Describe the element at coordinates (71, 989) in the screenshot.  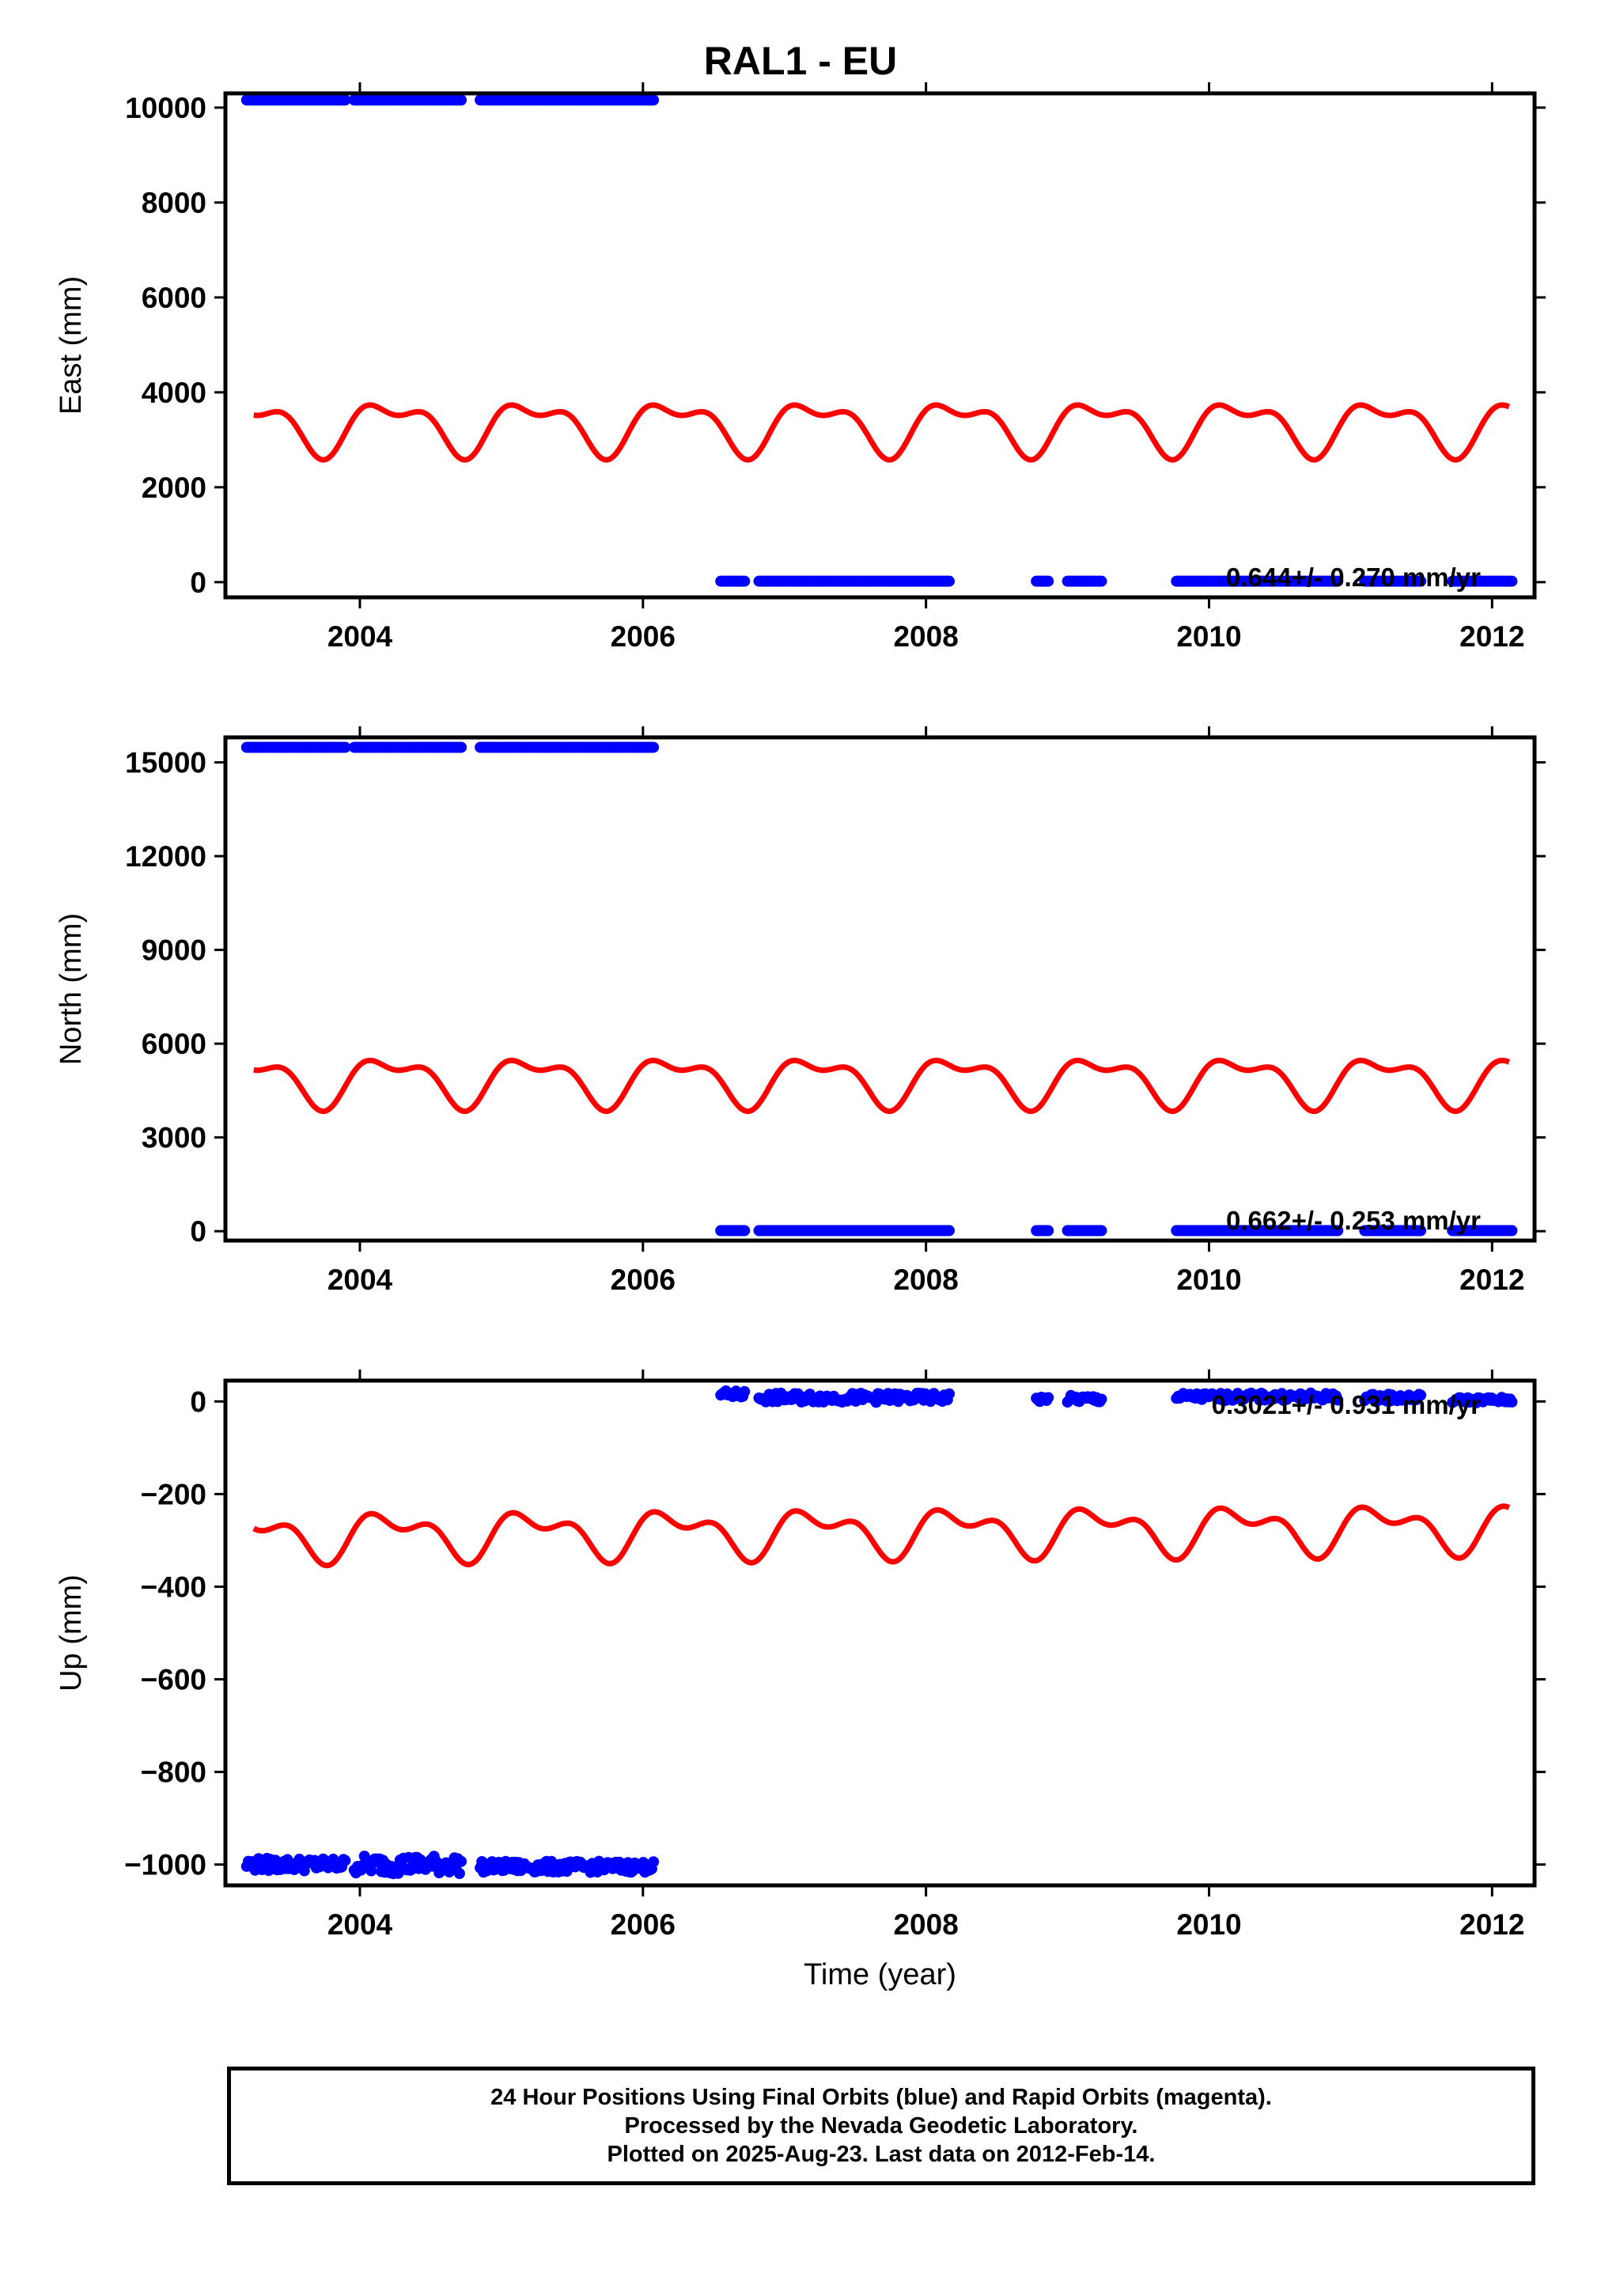
I see `y-axis-label: North (mm)` at that location.